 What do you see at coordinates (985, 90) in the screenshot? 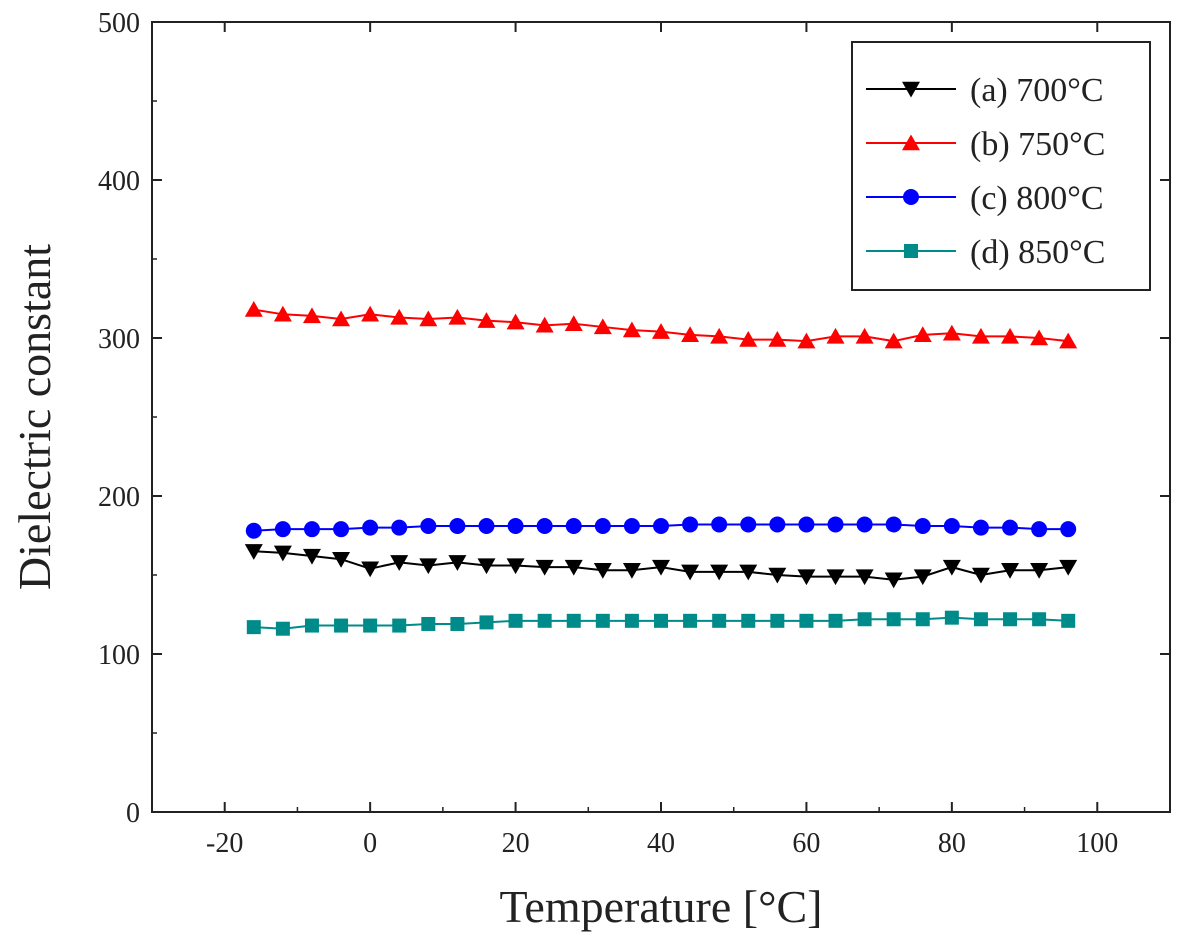
I see `legend-entry: (a) 700°C` at bounding box center [985, 90].